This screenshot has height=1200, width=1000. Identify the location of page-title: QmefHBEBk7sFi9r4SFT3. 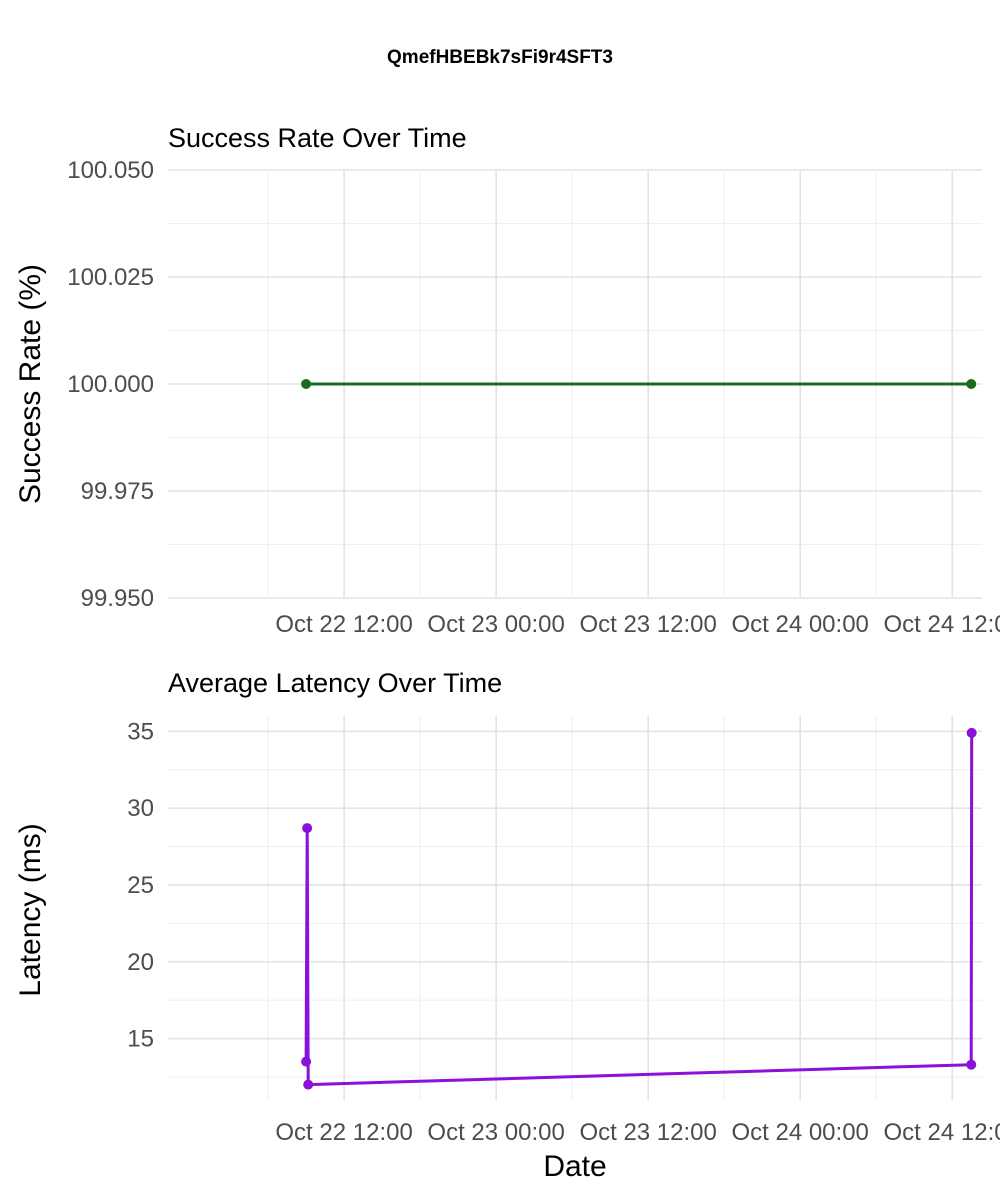
(500, 57).